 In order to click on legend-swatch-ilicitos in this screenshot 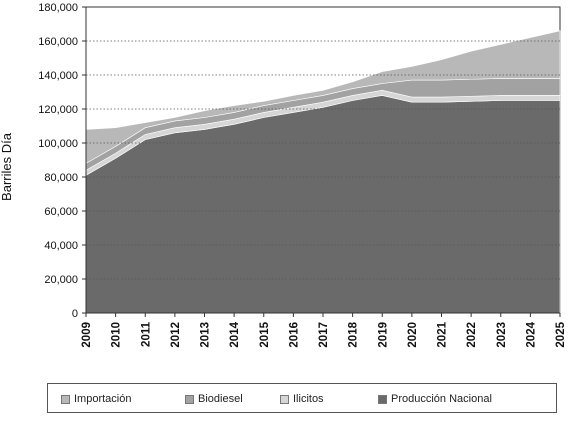, I will do `click(284, 399)`.